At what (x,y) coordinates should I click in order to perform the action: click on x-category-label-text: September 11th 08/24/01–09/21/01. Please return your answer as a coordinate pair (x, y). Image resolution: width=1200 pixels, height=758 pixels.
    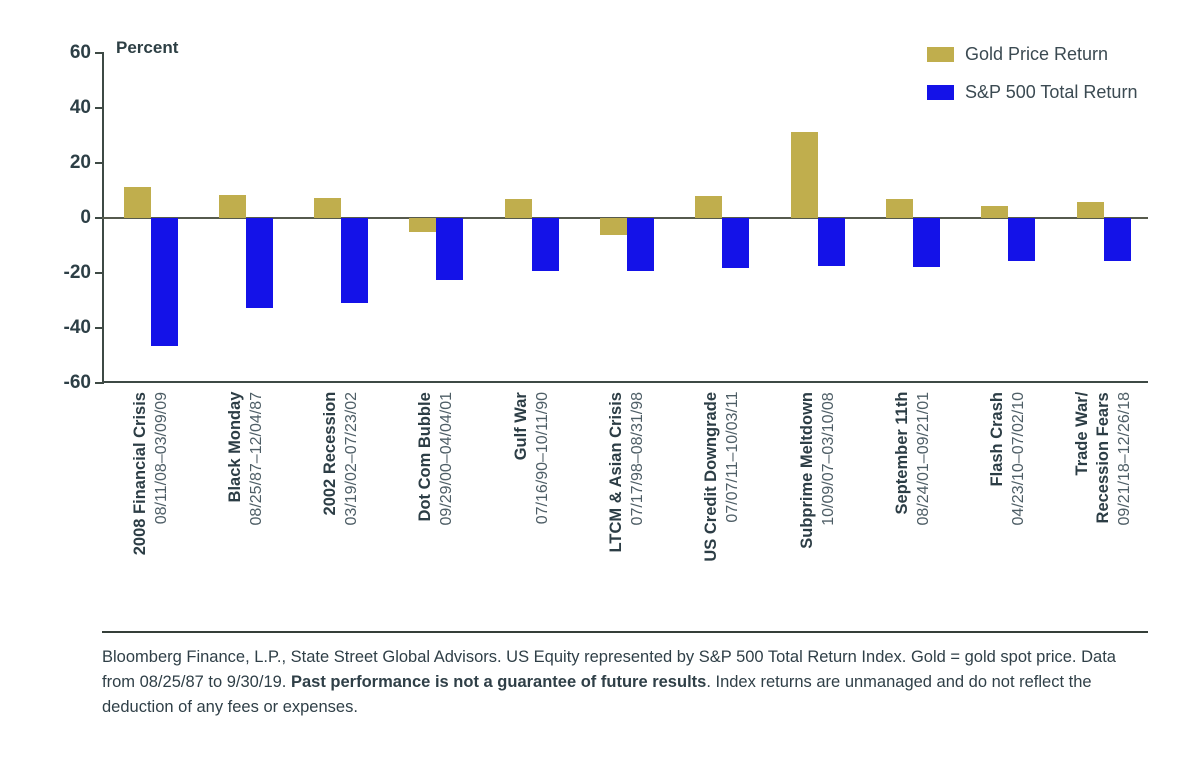
    Looking at the image, I should click on (913, 458).